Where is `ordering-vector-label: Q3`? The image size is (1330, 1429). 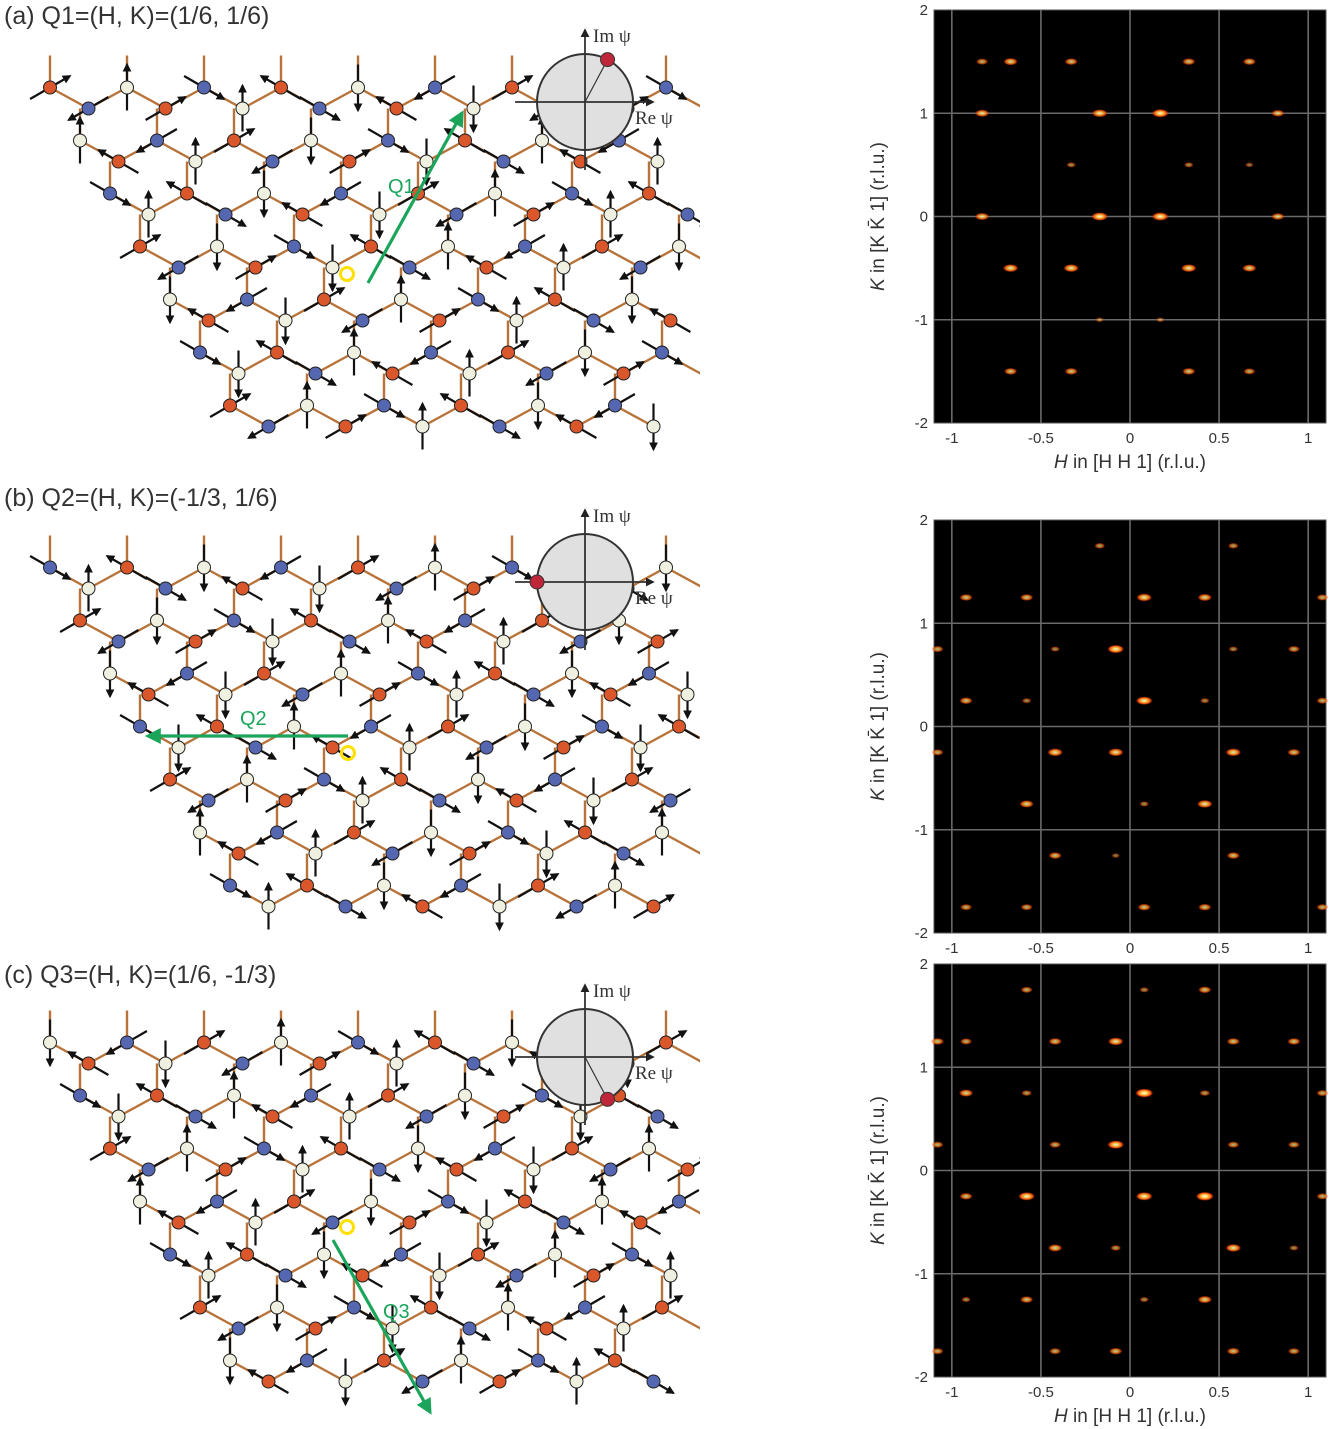 ordering-vector-label: Q3 is located at coordinates (396, 1312).